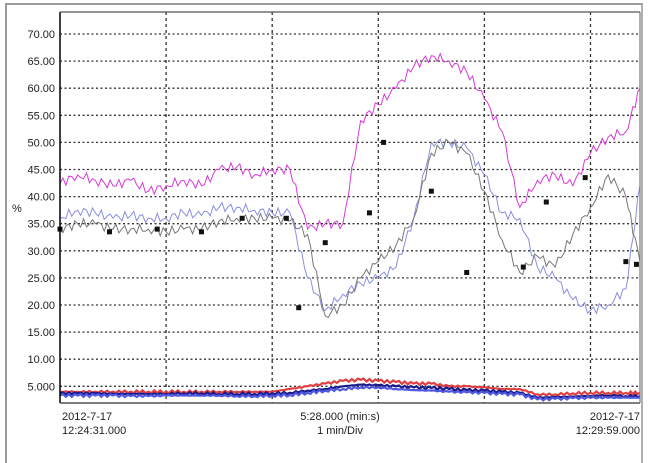 The image size is (650, 463). What do you see at coordinates (41, 306) in the screenshot?
I see `y-tick-label: 20.00` at bounding box center [41, 306].